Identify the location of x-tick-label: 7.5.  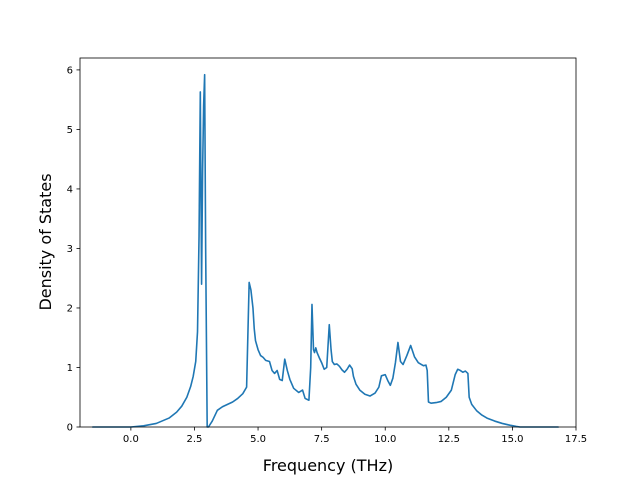
(322, 439).